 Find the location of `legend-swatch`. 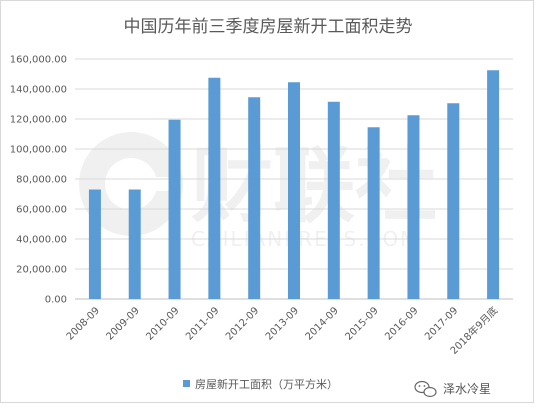

legend-swatch is located at coordinates (186, 383).